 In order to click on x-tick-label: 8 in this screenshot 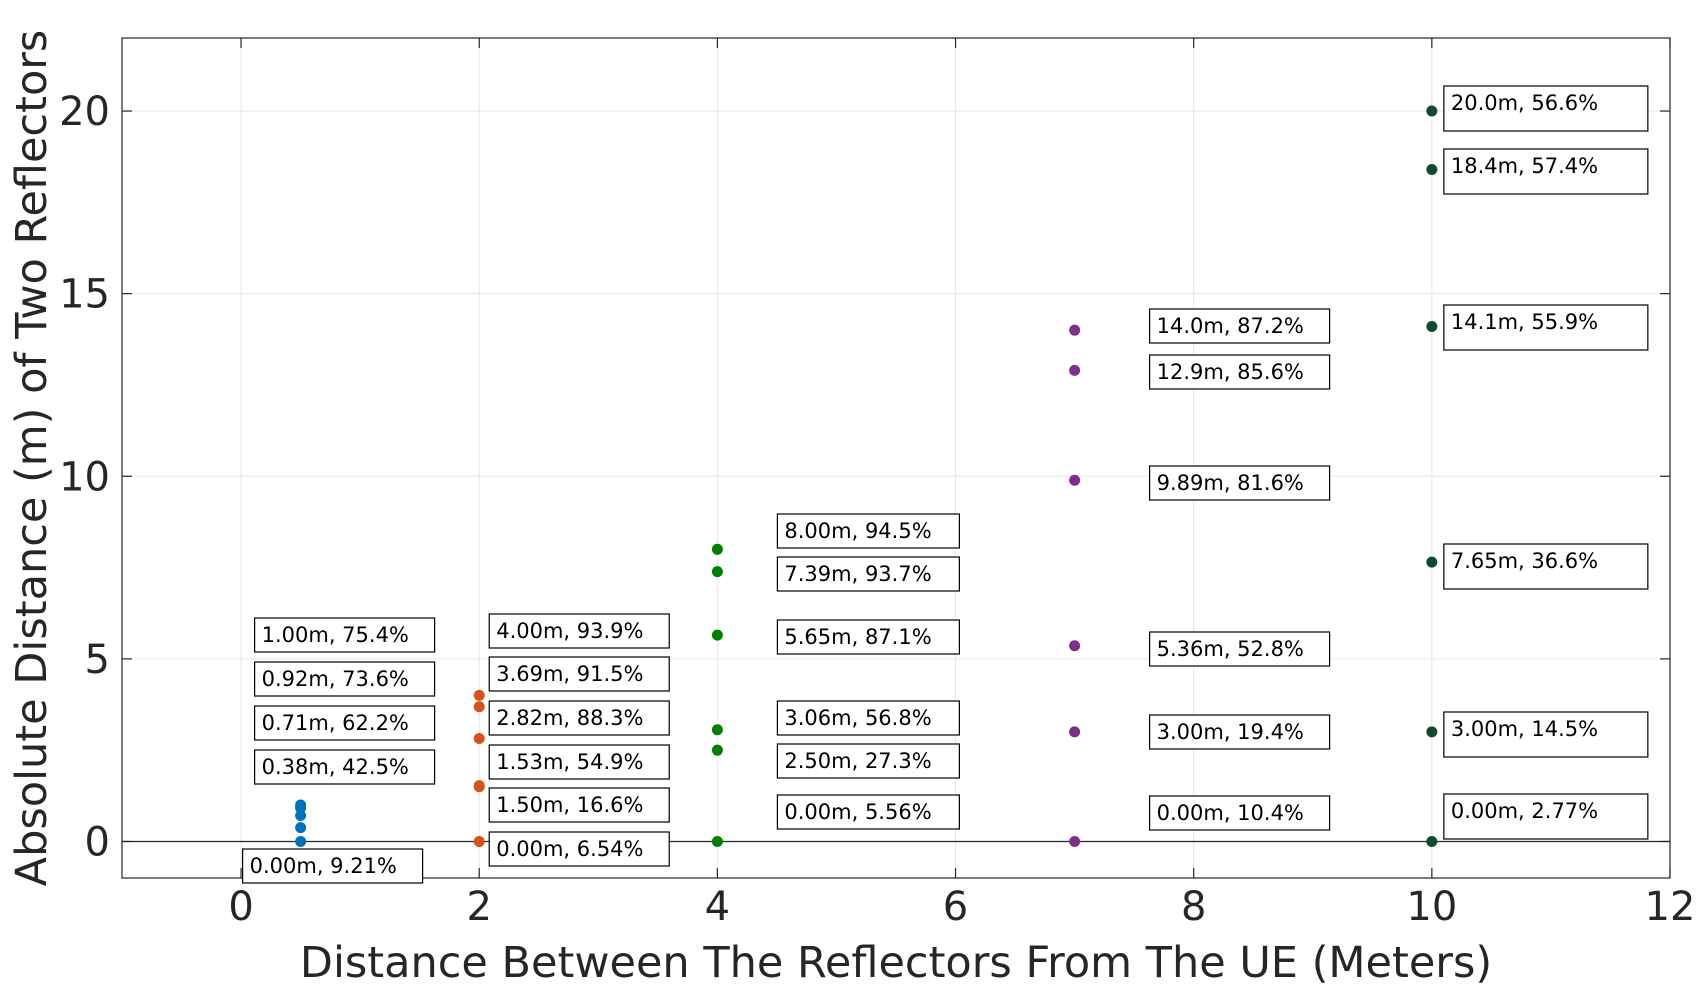, I will do `click(1193, 907)`.